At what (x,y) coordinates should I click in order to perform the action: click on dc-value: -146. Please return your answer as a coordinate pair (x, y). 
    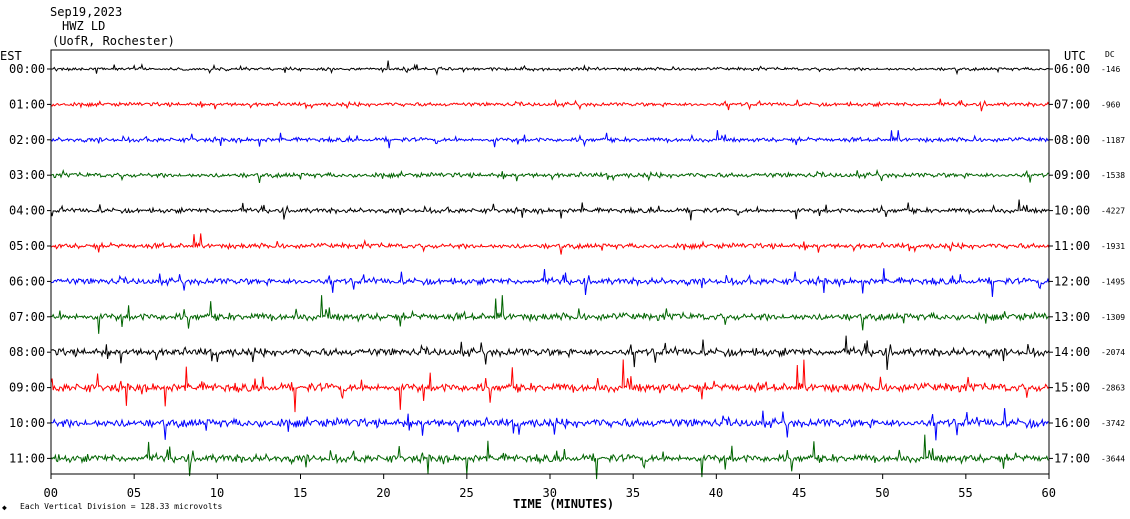
    Looking at the image, I should click on (1110, 69).